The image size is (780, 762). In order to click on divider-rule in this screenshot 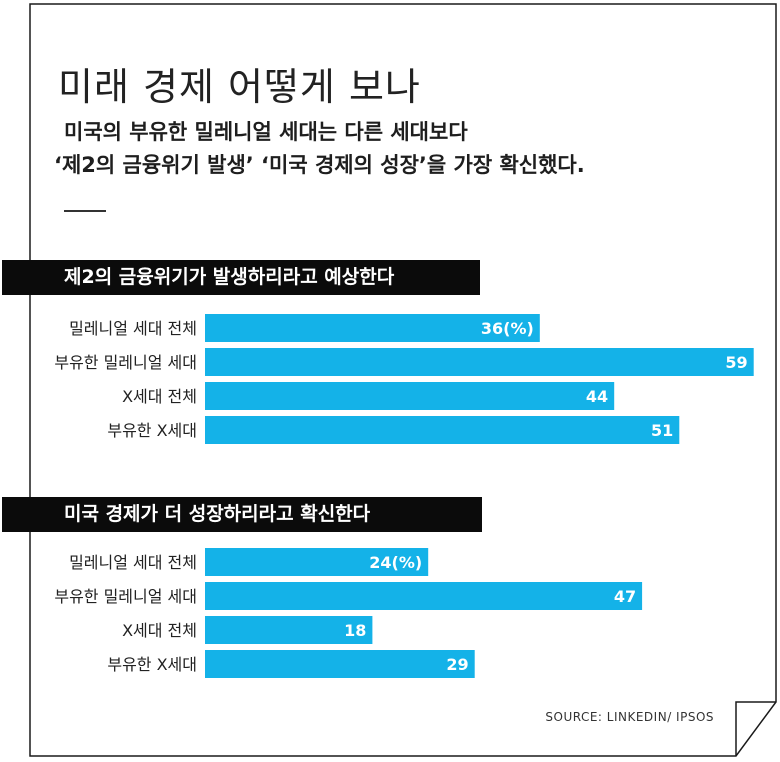, I will do `click(85, 211)`.